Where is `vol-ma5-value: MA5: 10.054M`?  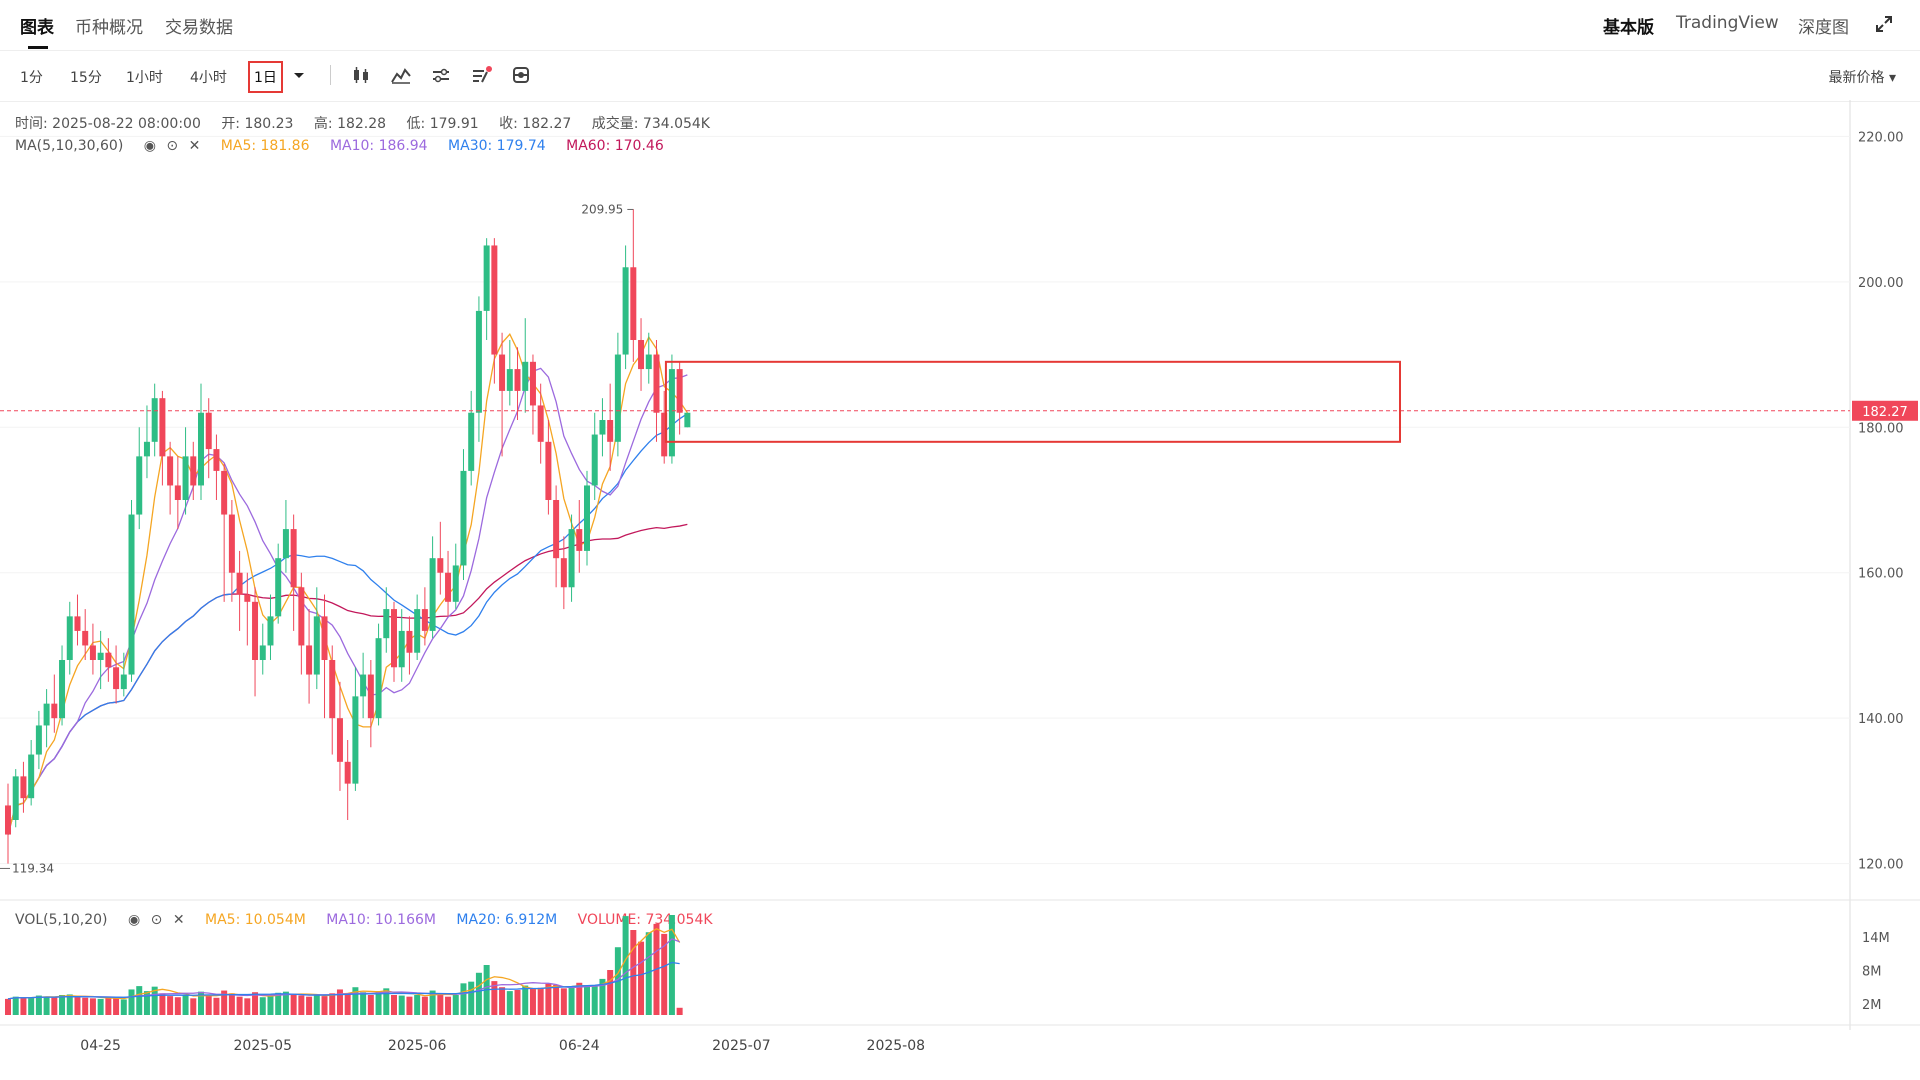
vol-ma5-value: MA5: 10.054M is located at coordinates (255, 920).